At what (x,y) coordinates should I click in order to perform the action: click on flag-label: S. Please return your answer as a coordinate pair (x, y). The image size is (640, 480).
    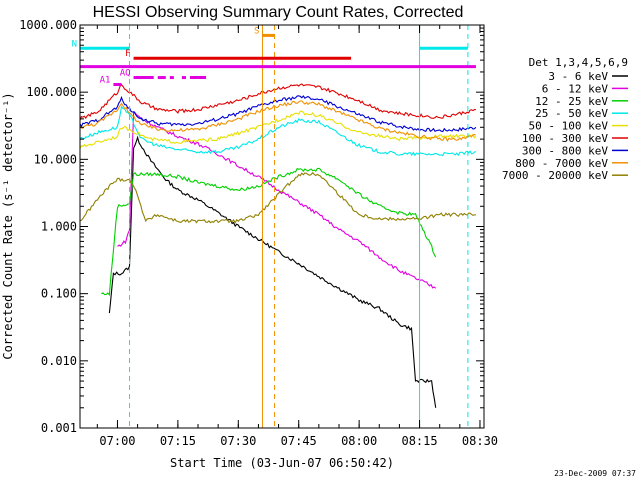
    Looking at the image, I should click on (256, 31).